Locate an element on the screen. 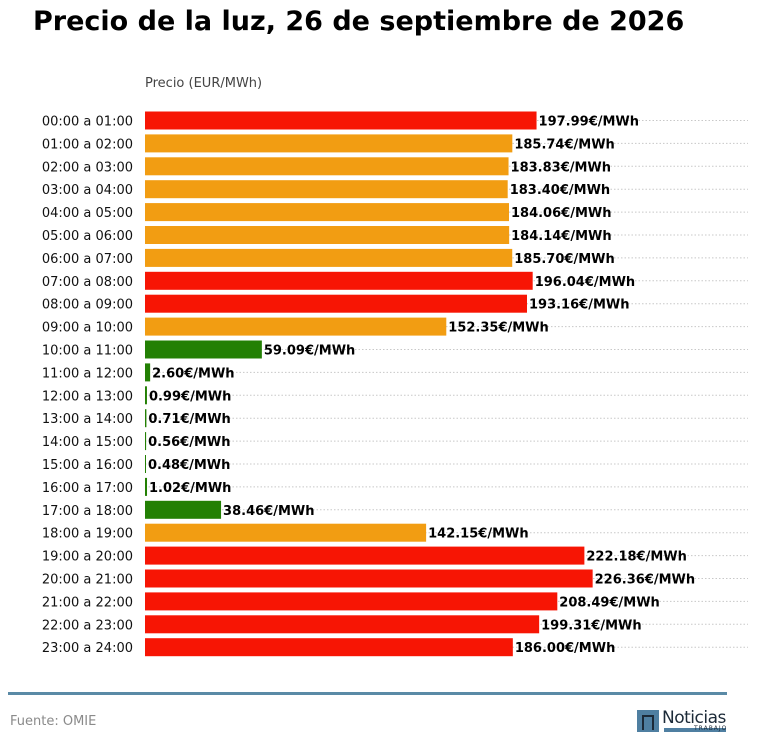  data-label: 208.49€/MWh is located at coordinates (609, 602).